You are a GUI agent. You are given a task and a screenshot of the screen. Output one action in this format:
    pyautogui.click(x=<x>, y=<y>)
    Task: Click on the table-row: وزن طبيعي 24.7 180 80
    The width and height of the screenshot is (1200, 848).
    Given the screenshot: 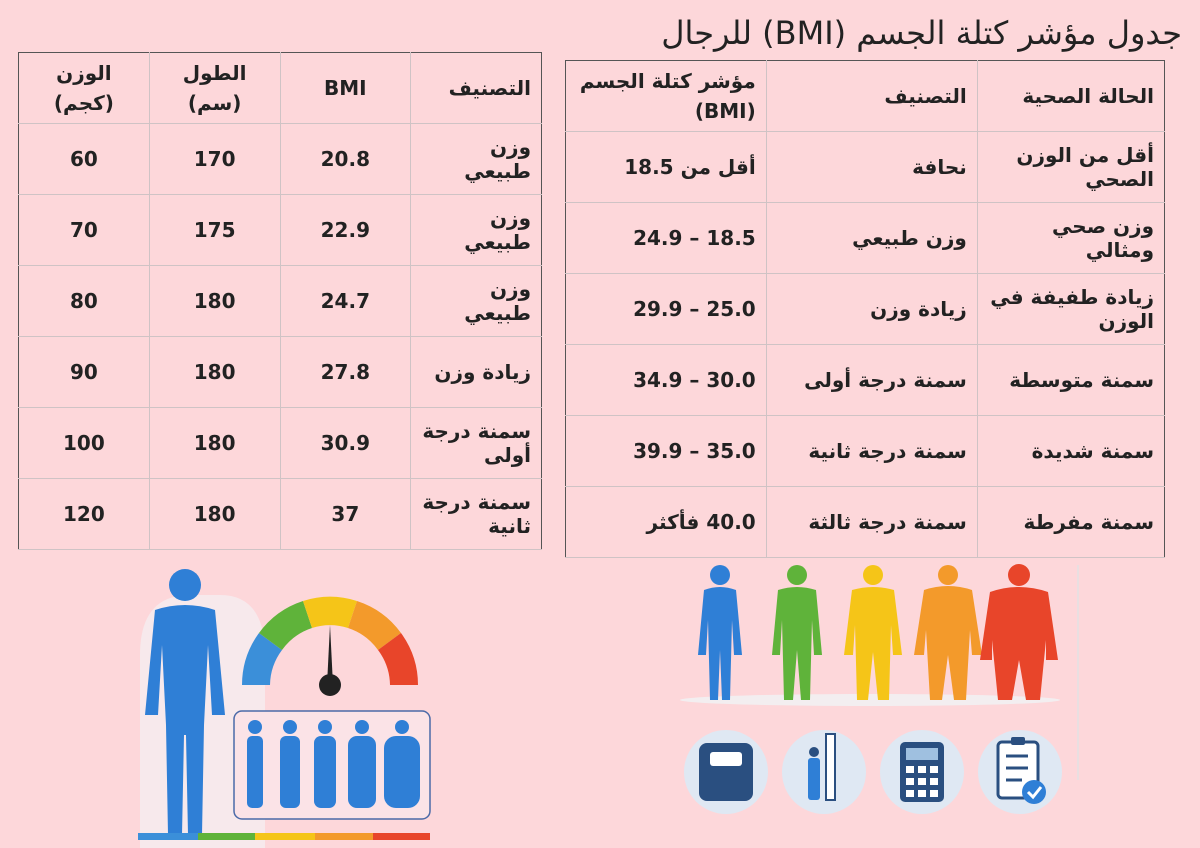 What is the action you would take?
    pyautogui.click(x=280, y=301)
    